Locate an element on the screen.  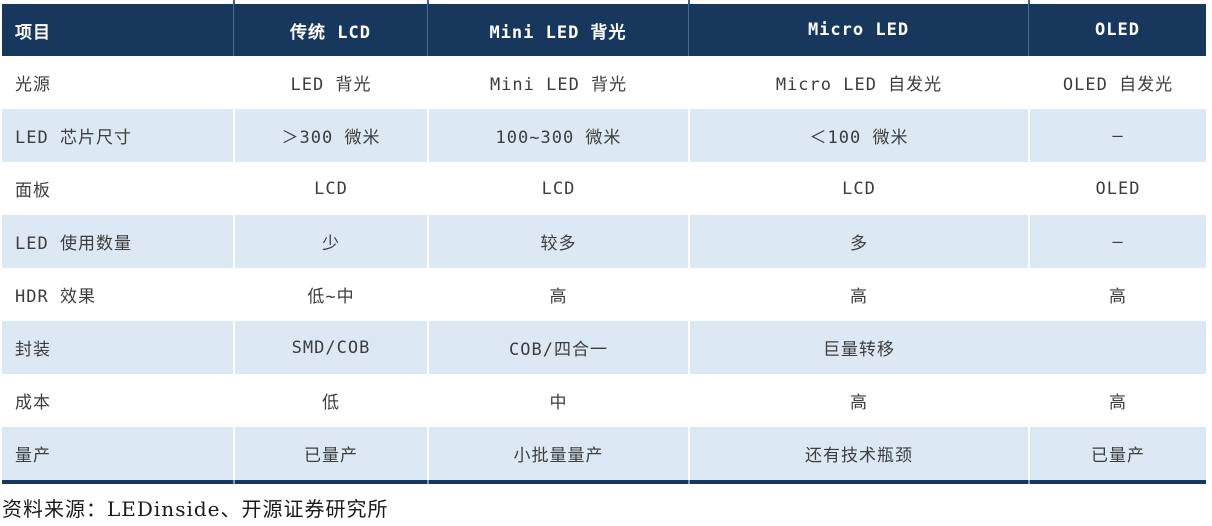
value-cell: 多 is located at coordinates (858, 241).